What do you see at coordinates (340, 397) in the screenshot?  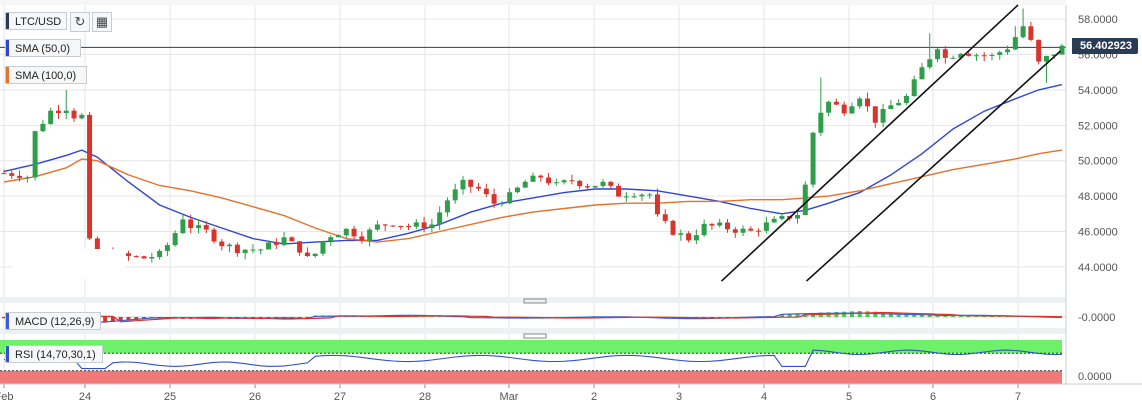 I see `x-tick-label: 27` at bounding box center [340, 397].